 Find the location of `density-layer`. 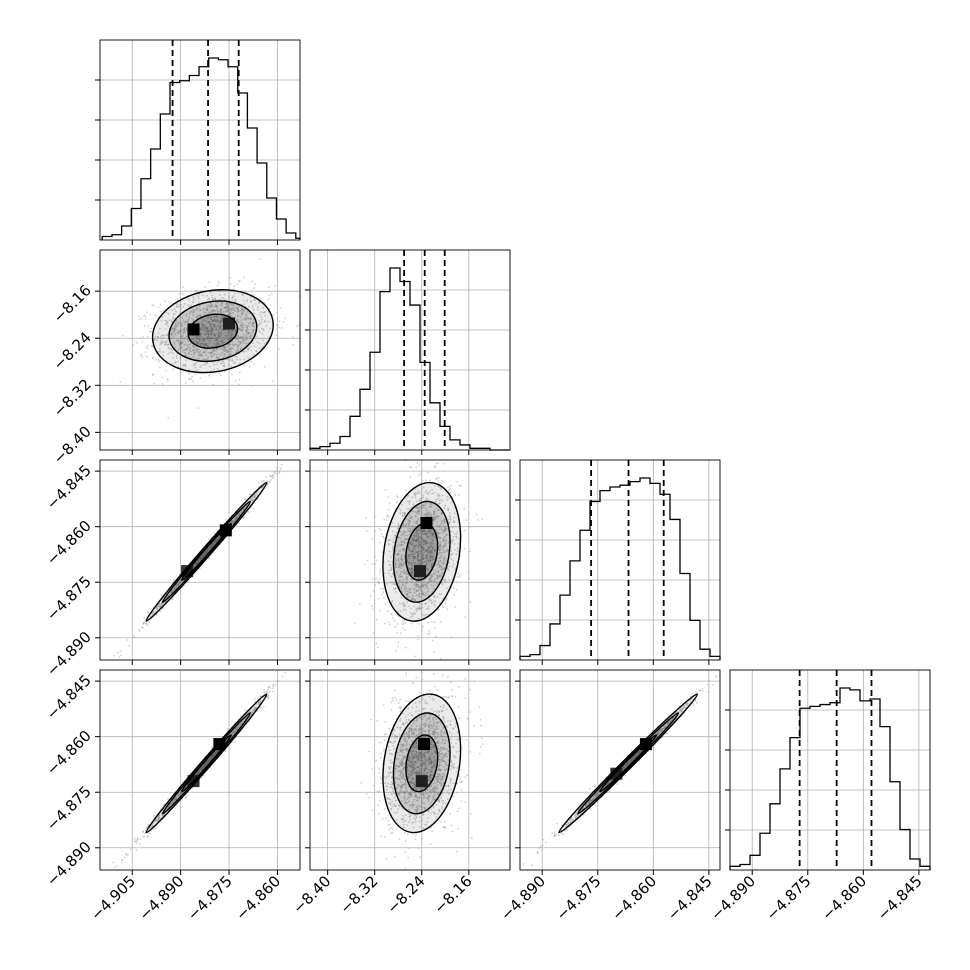

density-layer is located at coordinates (199, 770).